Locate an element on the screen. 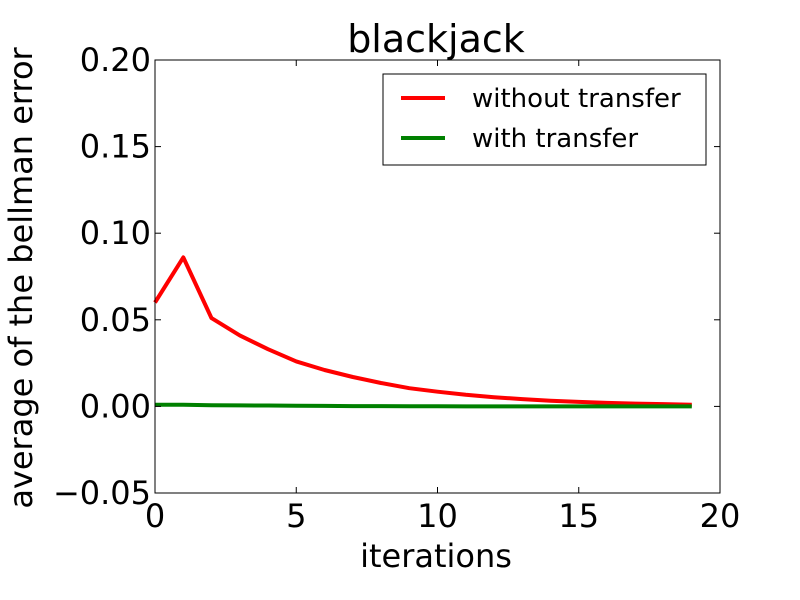 The height and width of the screenshot is (600, 800). legend-label-1: without transfer is located at coordinates (576, 99).